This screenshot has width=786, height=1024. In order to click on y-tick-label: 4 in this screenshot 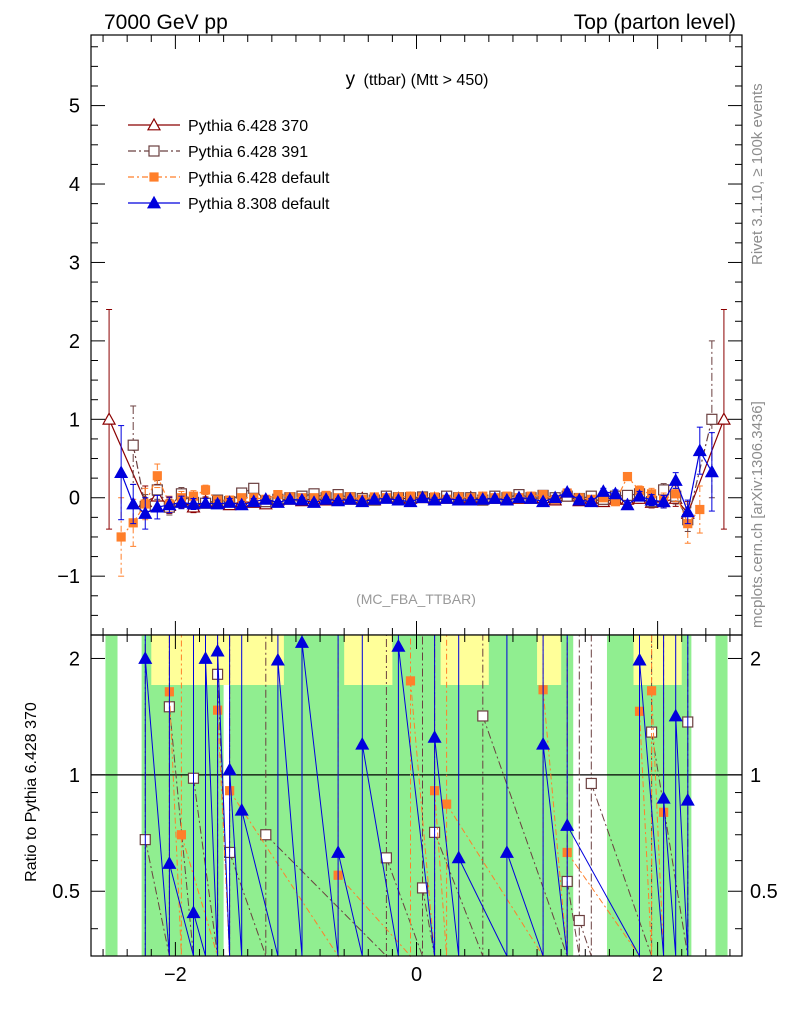, I will do `click(74, 185)`.